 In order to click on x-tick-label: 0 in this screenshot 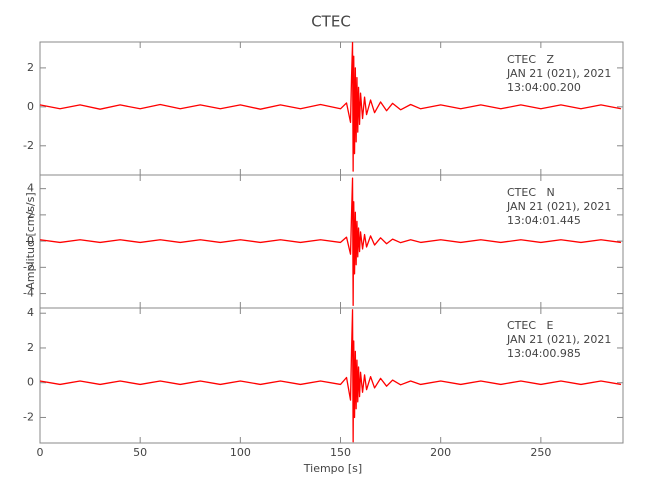, I will do `click(40, 452)`.